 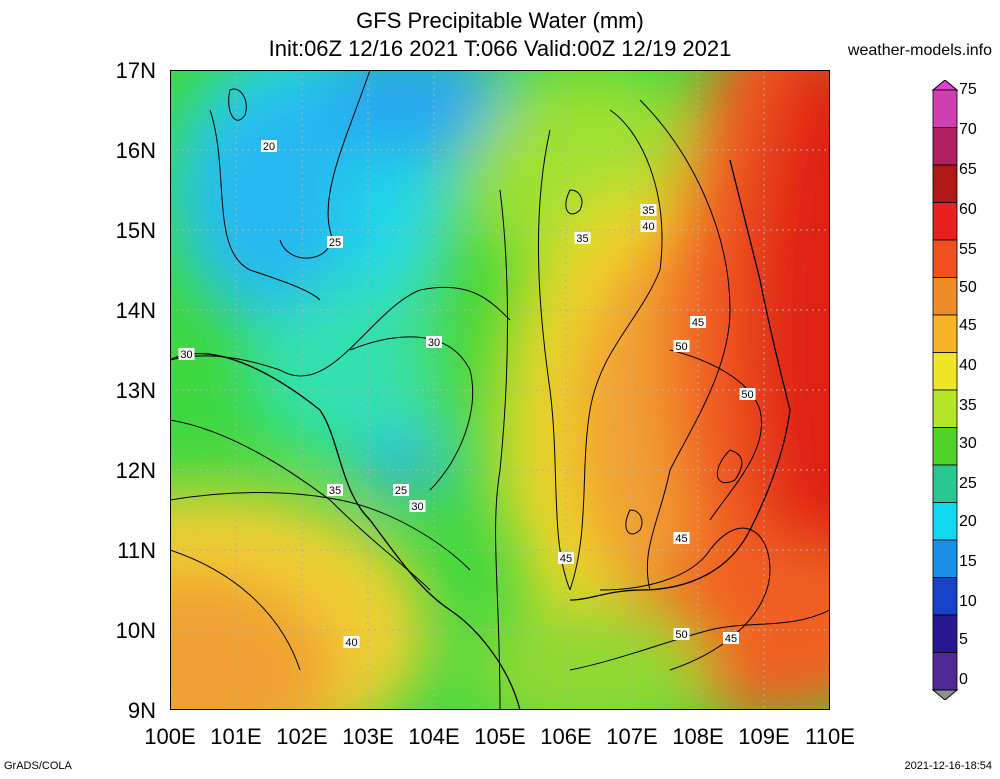 I want to click on lat-label: 15N, so click(x=135, y=230).